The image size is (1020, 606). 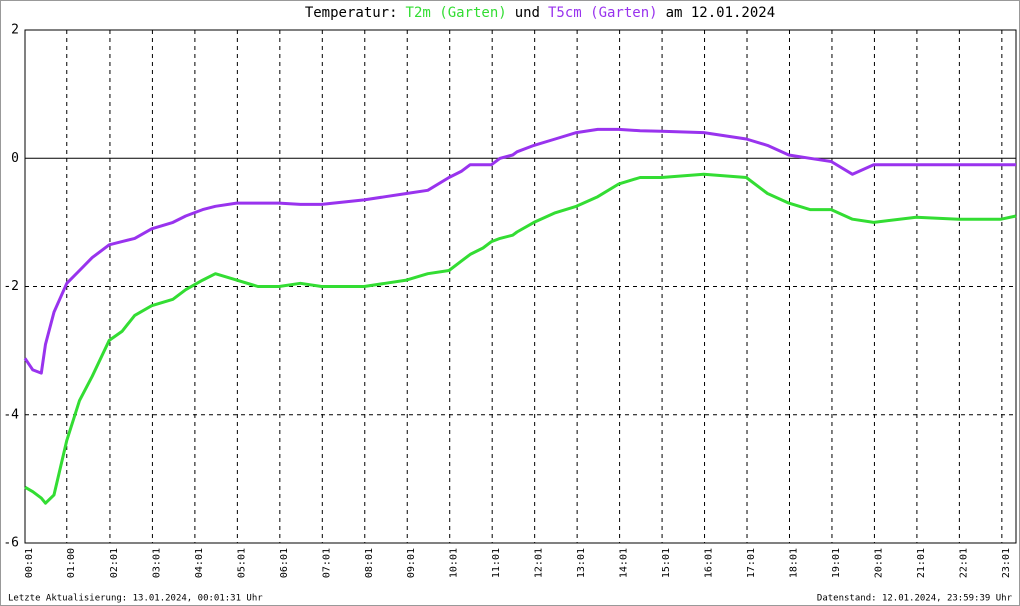 I want to click on x-tick-label: 03:01, so click(x=156, y=563).